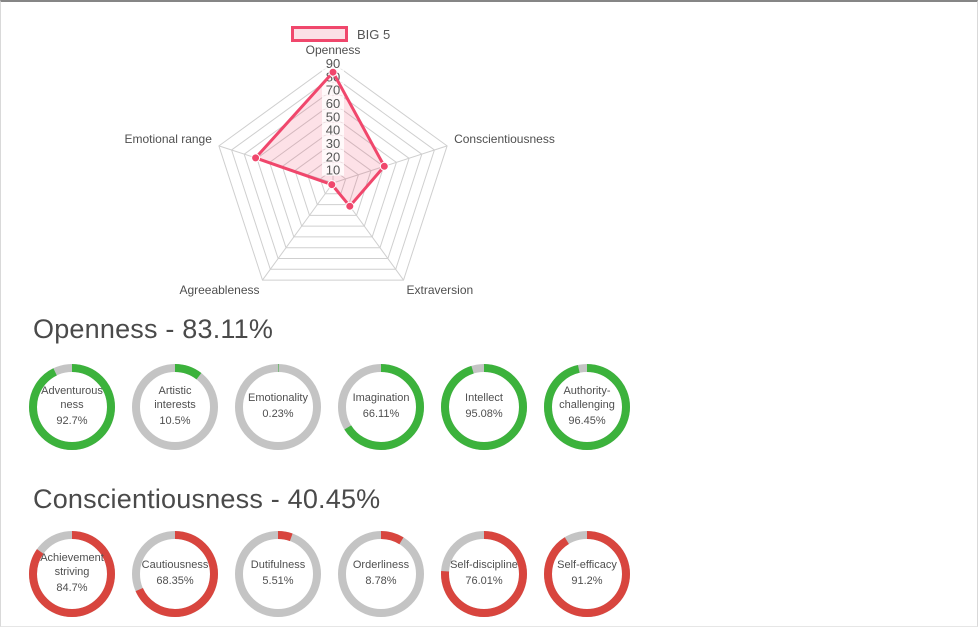  What do you see at coordinates (484, 399) in the screenshot?
I see `trait-label: Intellect` at bounding box center [484, 399].